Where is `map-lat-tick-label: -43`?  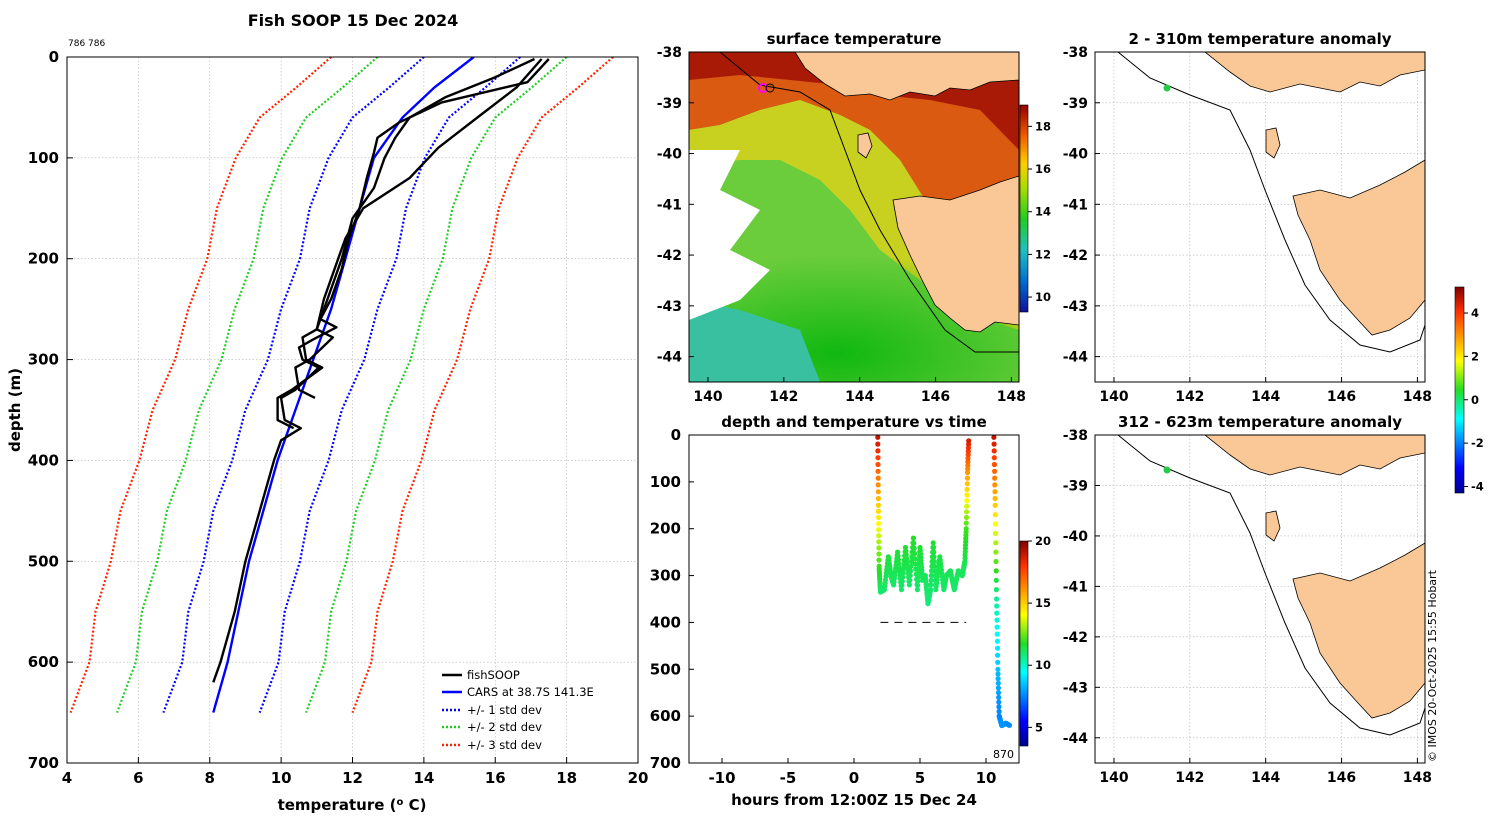 map-lat-tick-label: -43 is located at coordinates (669, 307).